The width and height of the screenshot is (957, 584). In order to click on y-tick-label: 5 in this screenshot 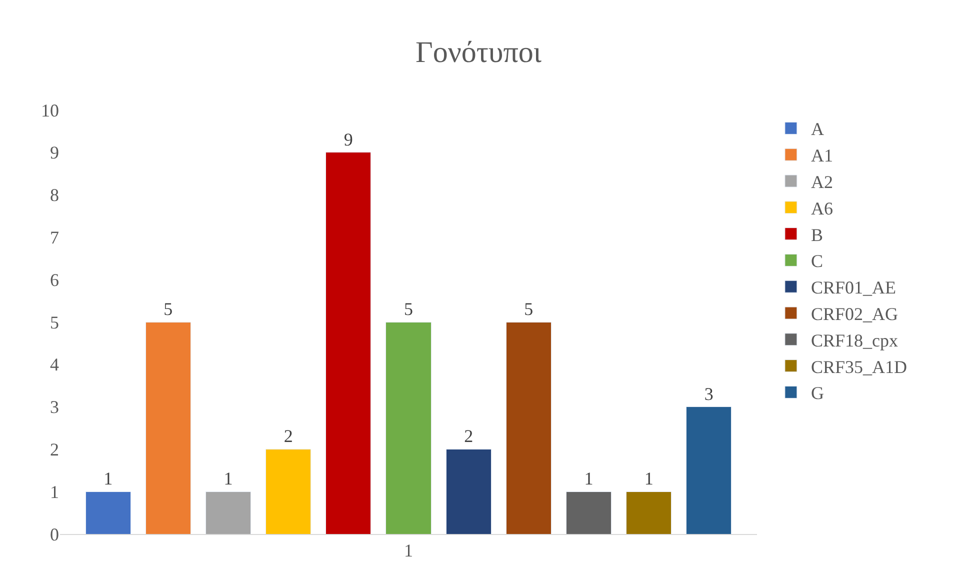, I will do `click(54, 322)`.